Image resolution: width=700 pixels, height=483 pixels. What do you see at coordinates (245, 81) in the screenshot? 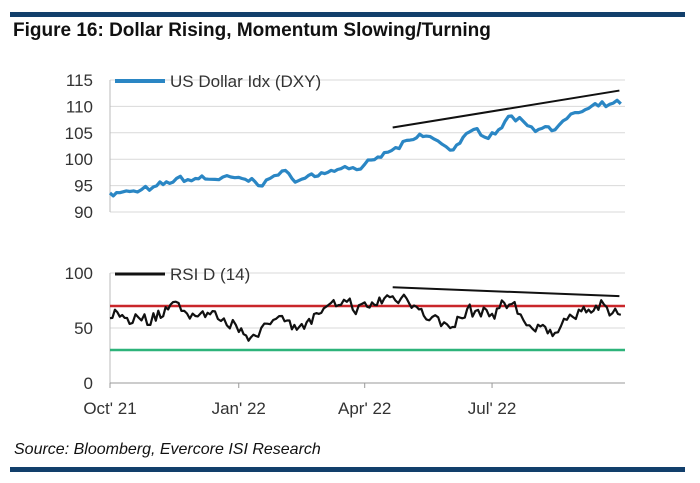
I see `dxy-legend-label: US Dollar Idx (DXY)` at bounding box center [245, 81].